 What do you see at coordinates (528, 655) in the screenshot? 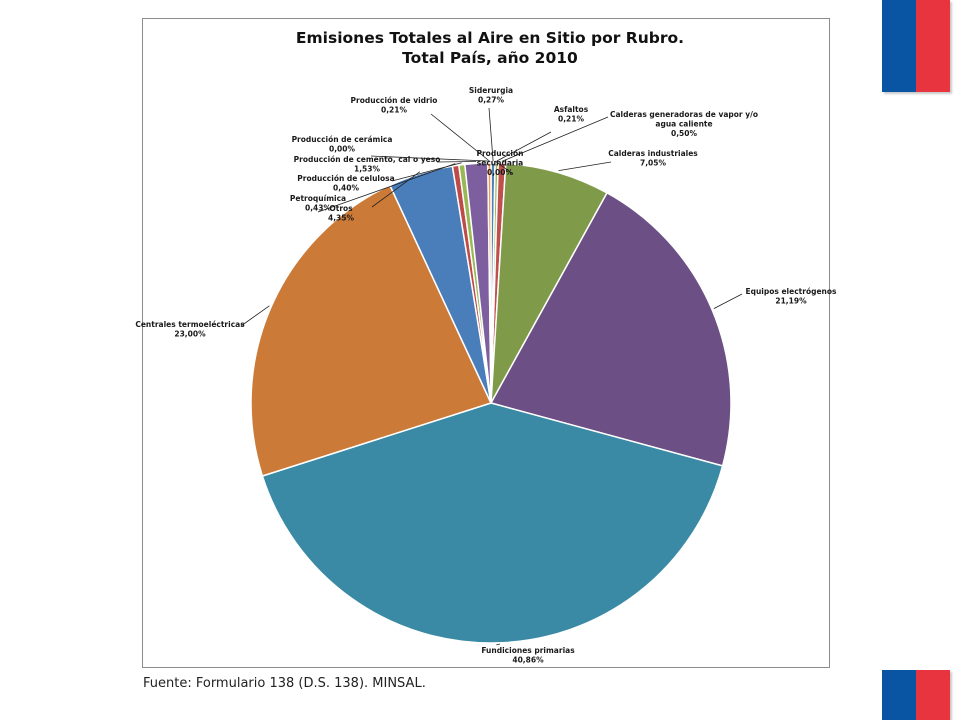
I see `data-label-fundiciones-primarias: Fundiciones primarias 40,86%` at bounding box center [528, 655].